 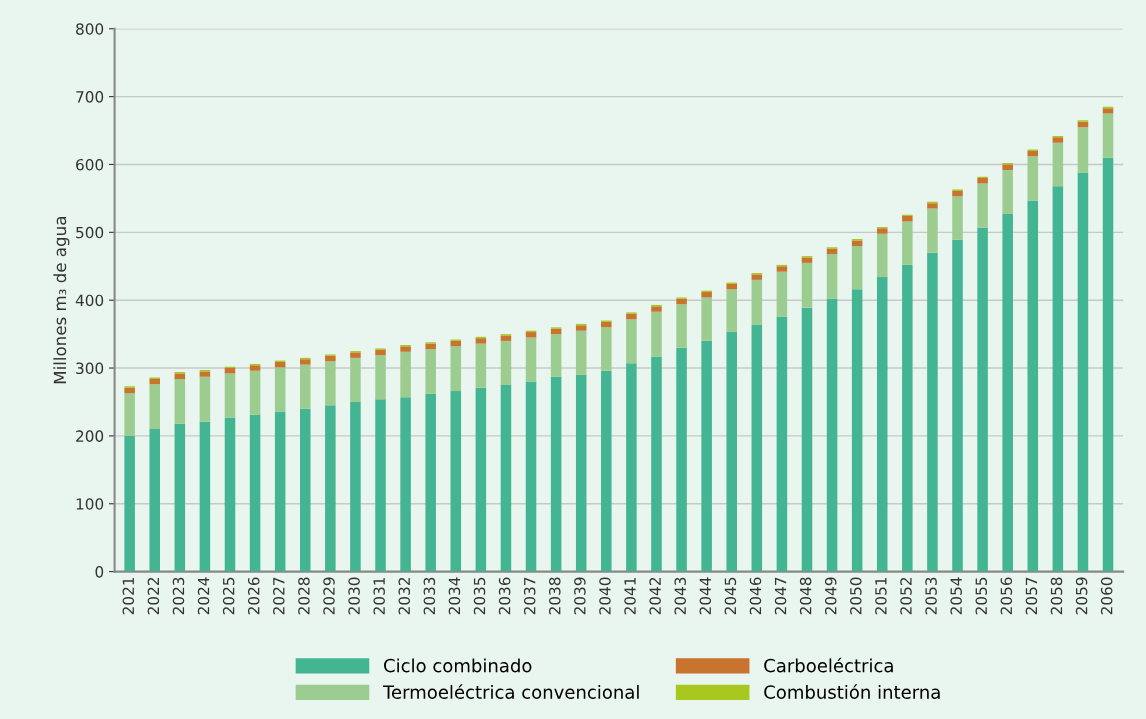 I want to click on x-tick-label: 2060, so click(x=1106, y=596).